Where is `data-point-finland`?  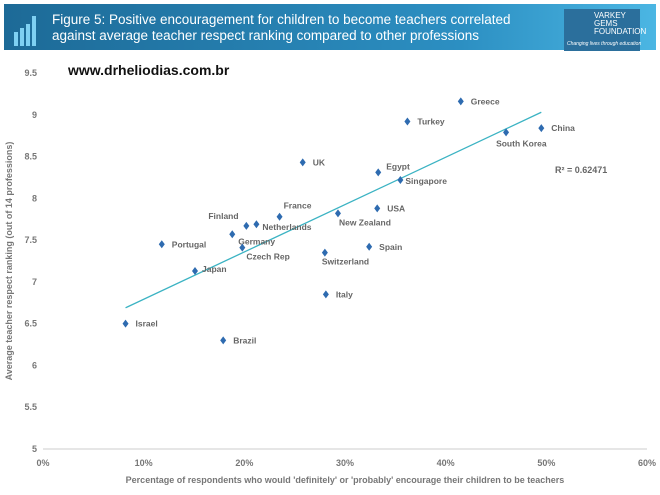 data-point-finland is located at coordinates (246, 225).